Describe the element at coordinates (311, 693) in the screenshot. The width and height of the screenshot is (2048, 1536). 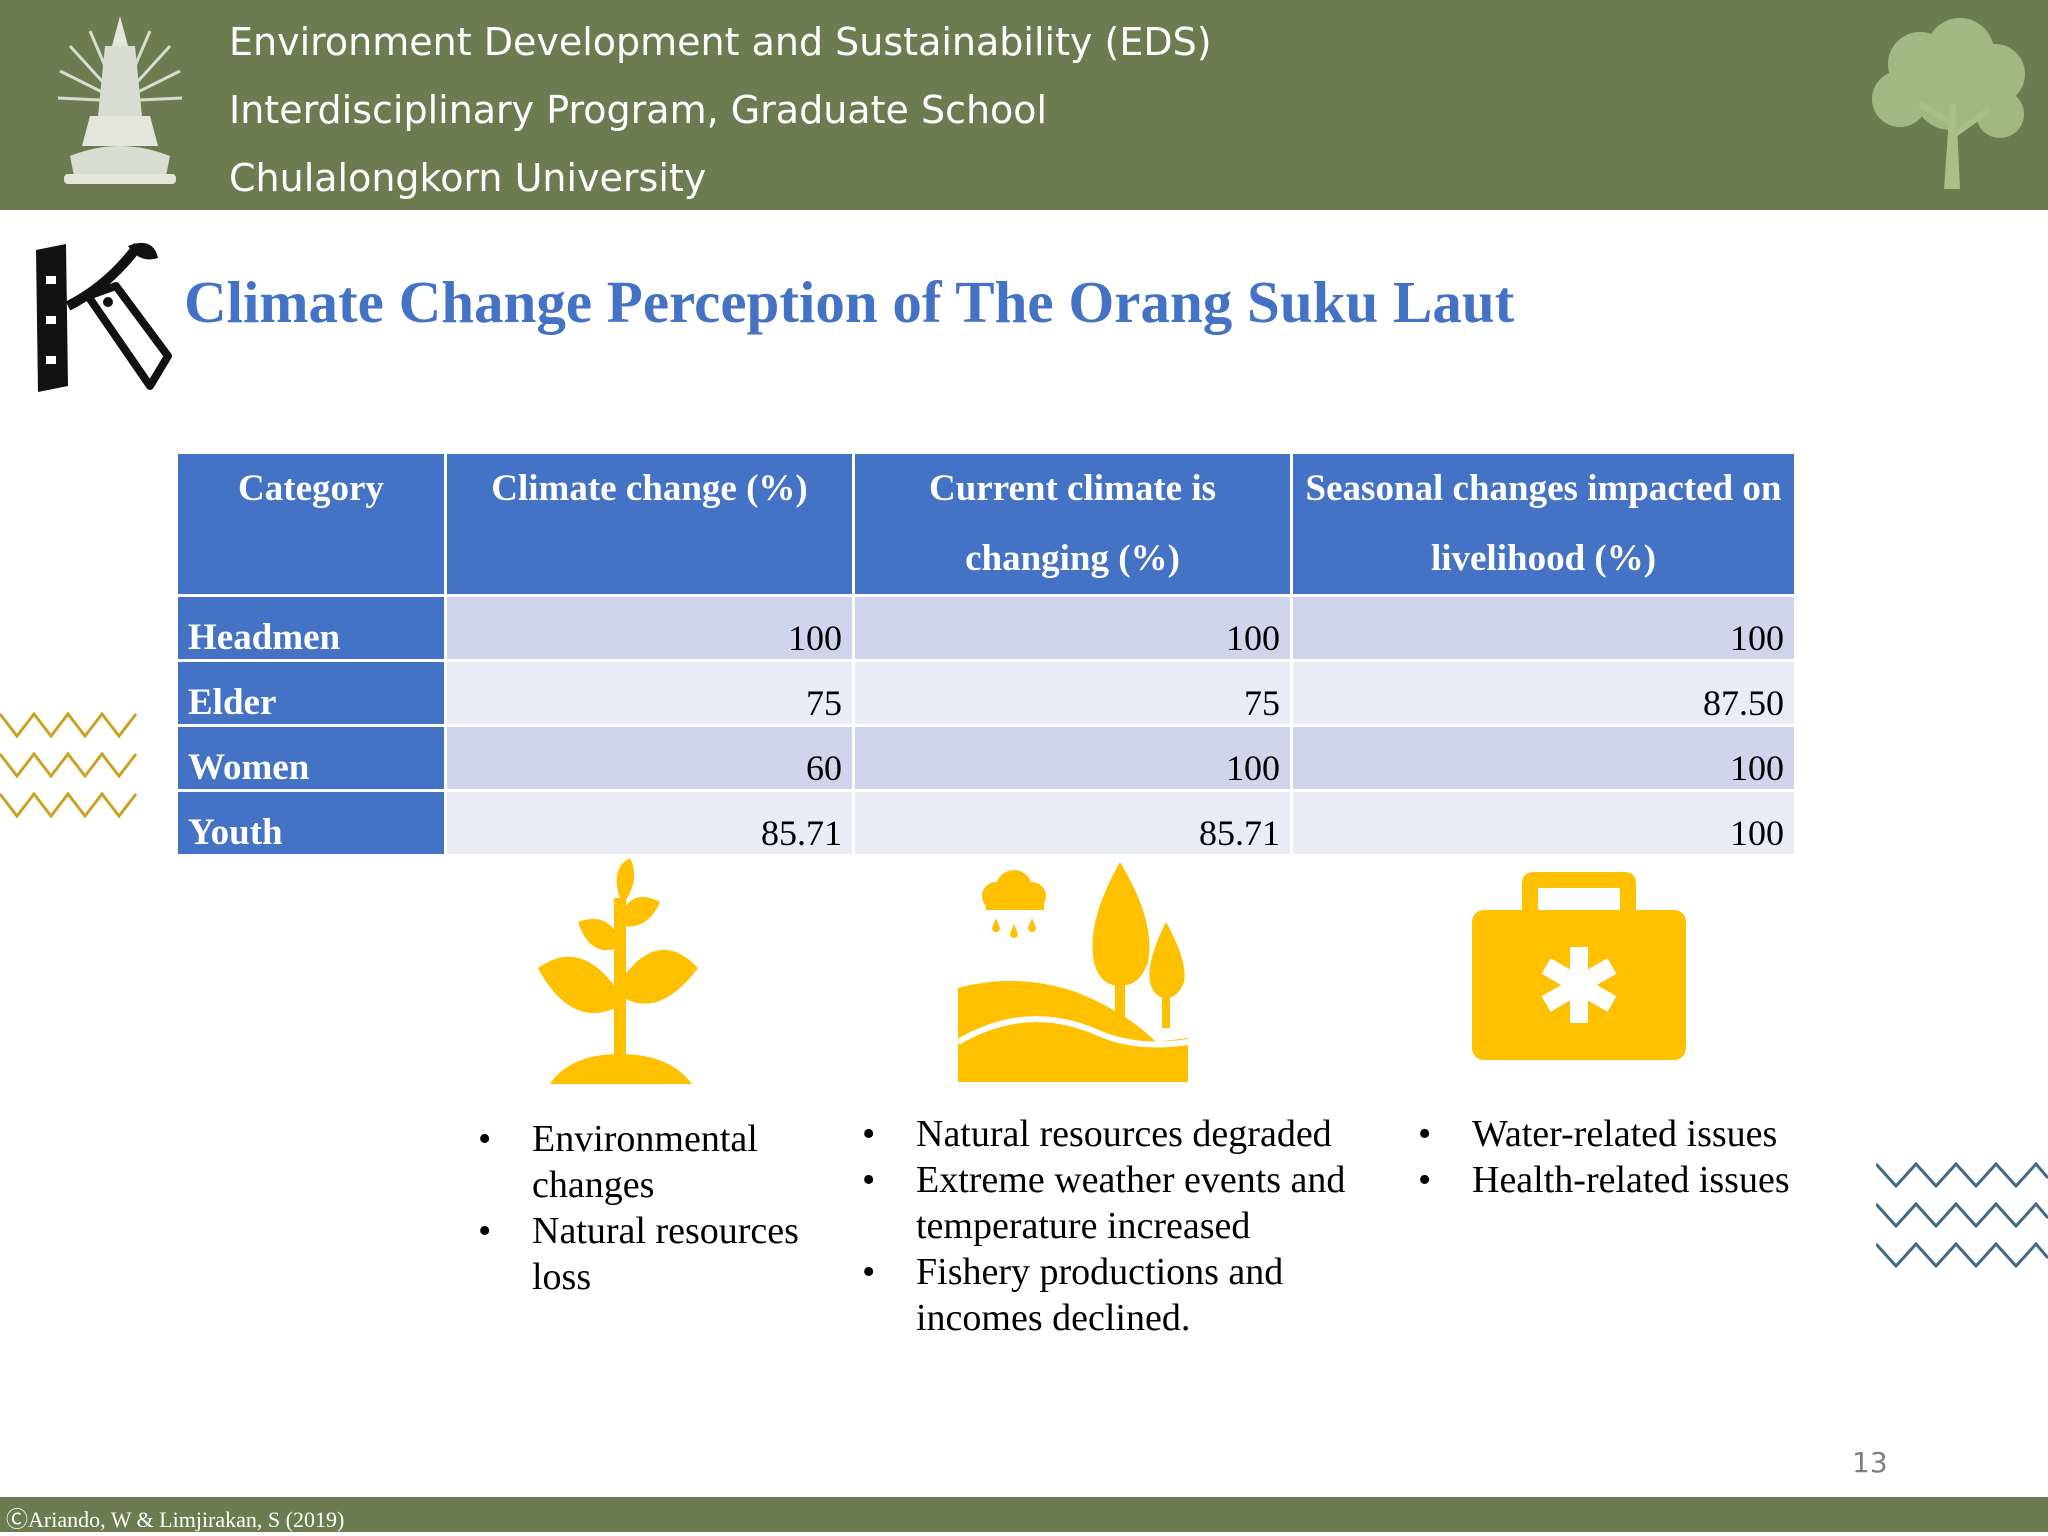
I see `row-category: Elder` at that location.